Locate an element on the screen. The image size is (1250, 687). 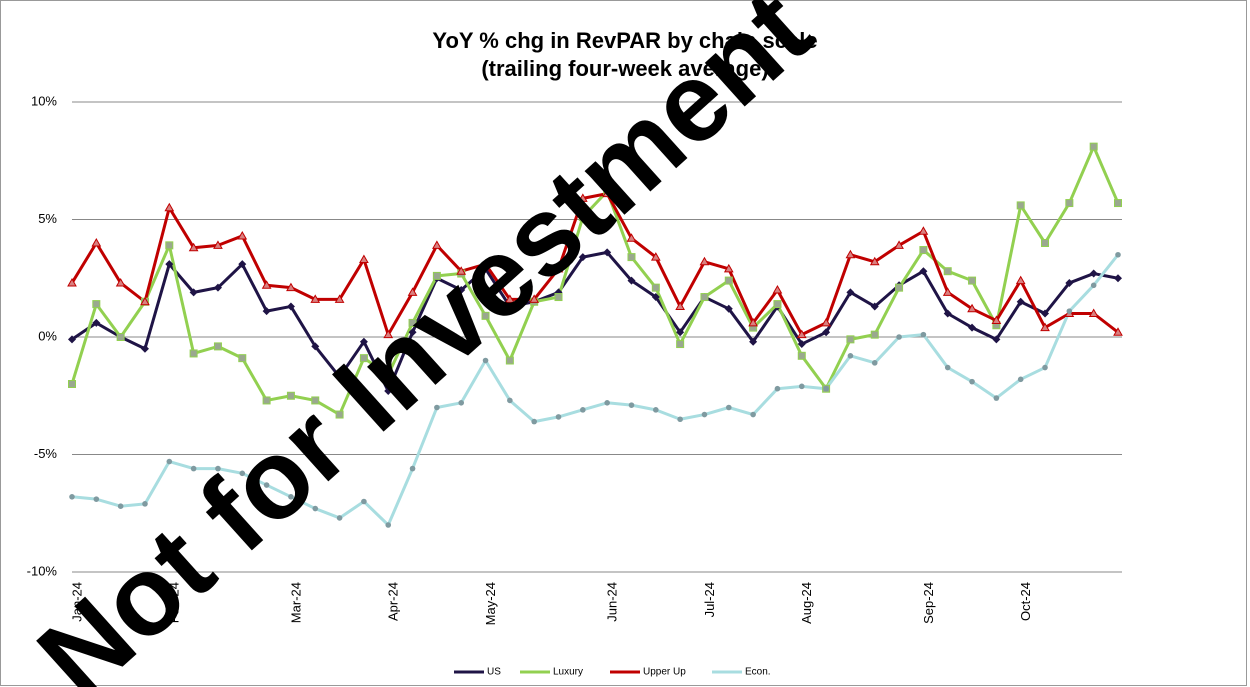
chart-title: YoY % chg in RevPAR by chain scale is located at coordinates (624, 40).